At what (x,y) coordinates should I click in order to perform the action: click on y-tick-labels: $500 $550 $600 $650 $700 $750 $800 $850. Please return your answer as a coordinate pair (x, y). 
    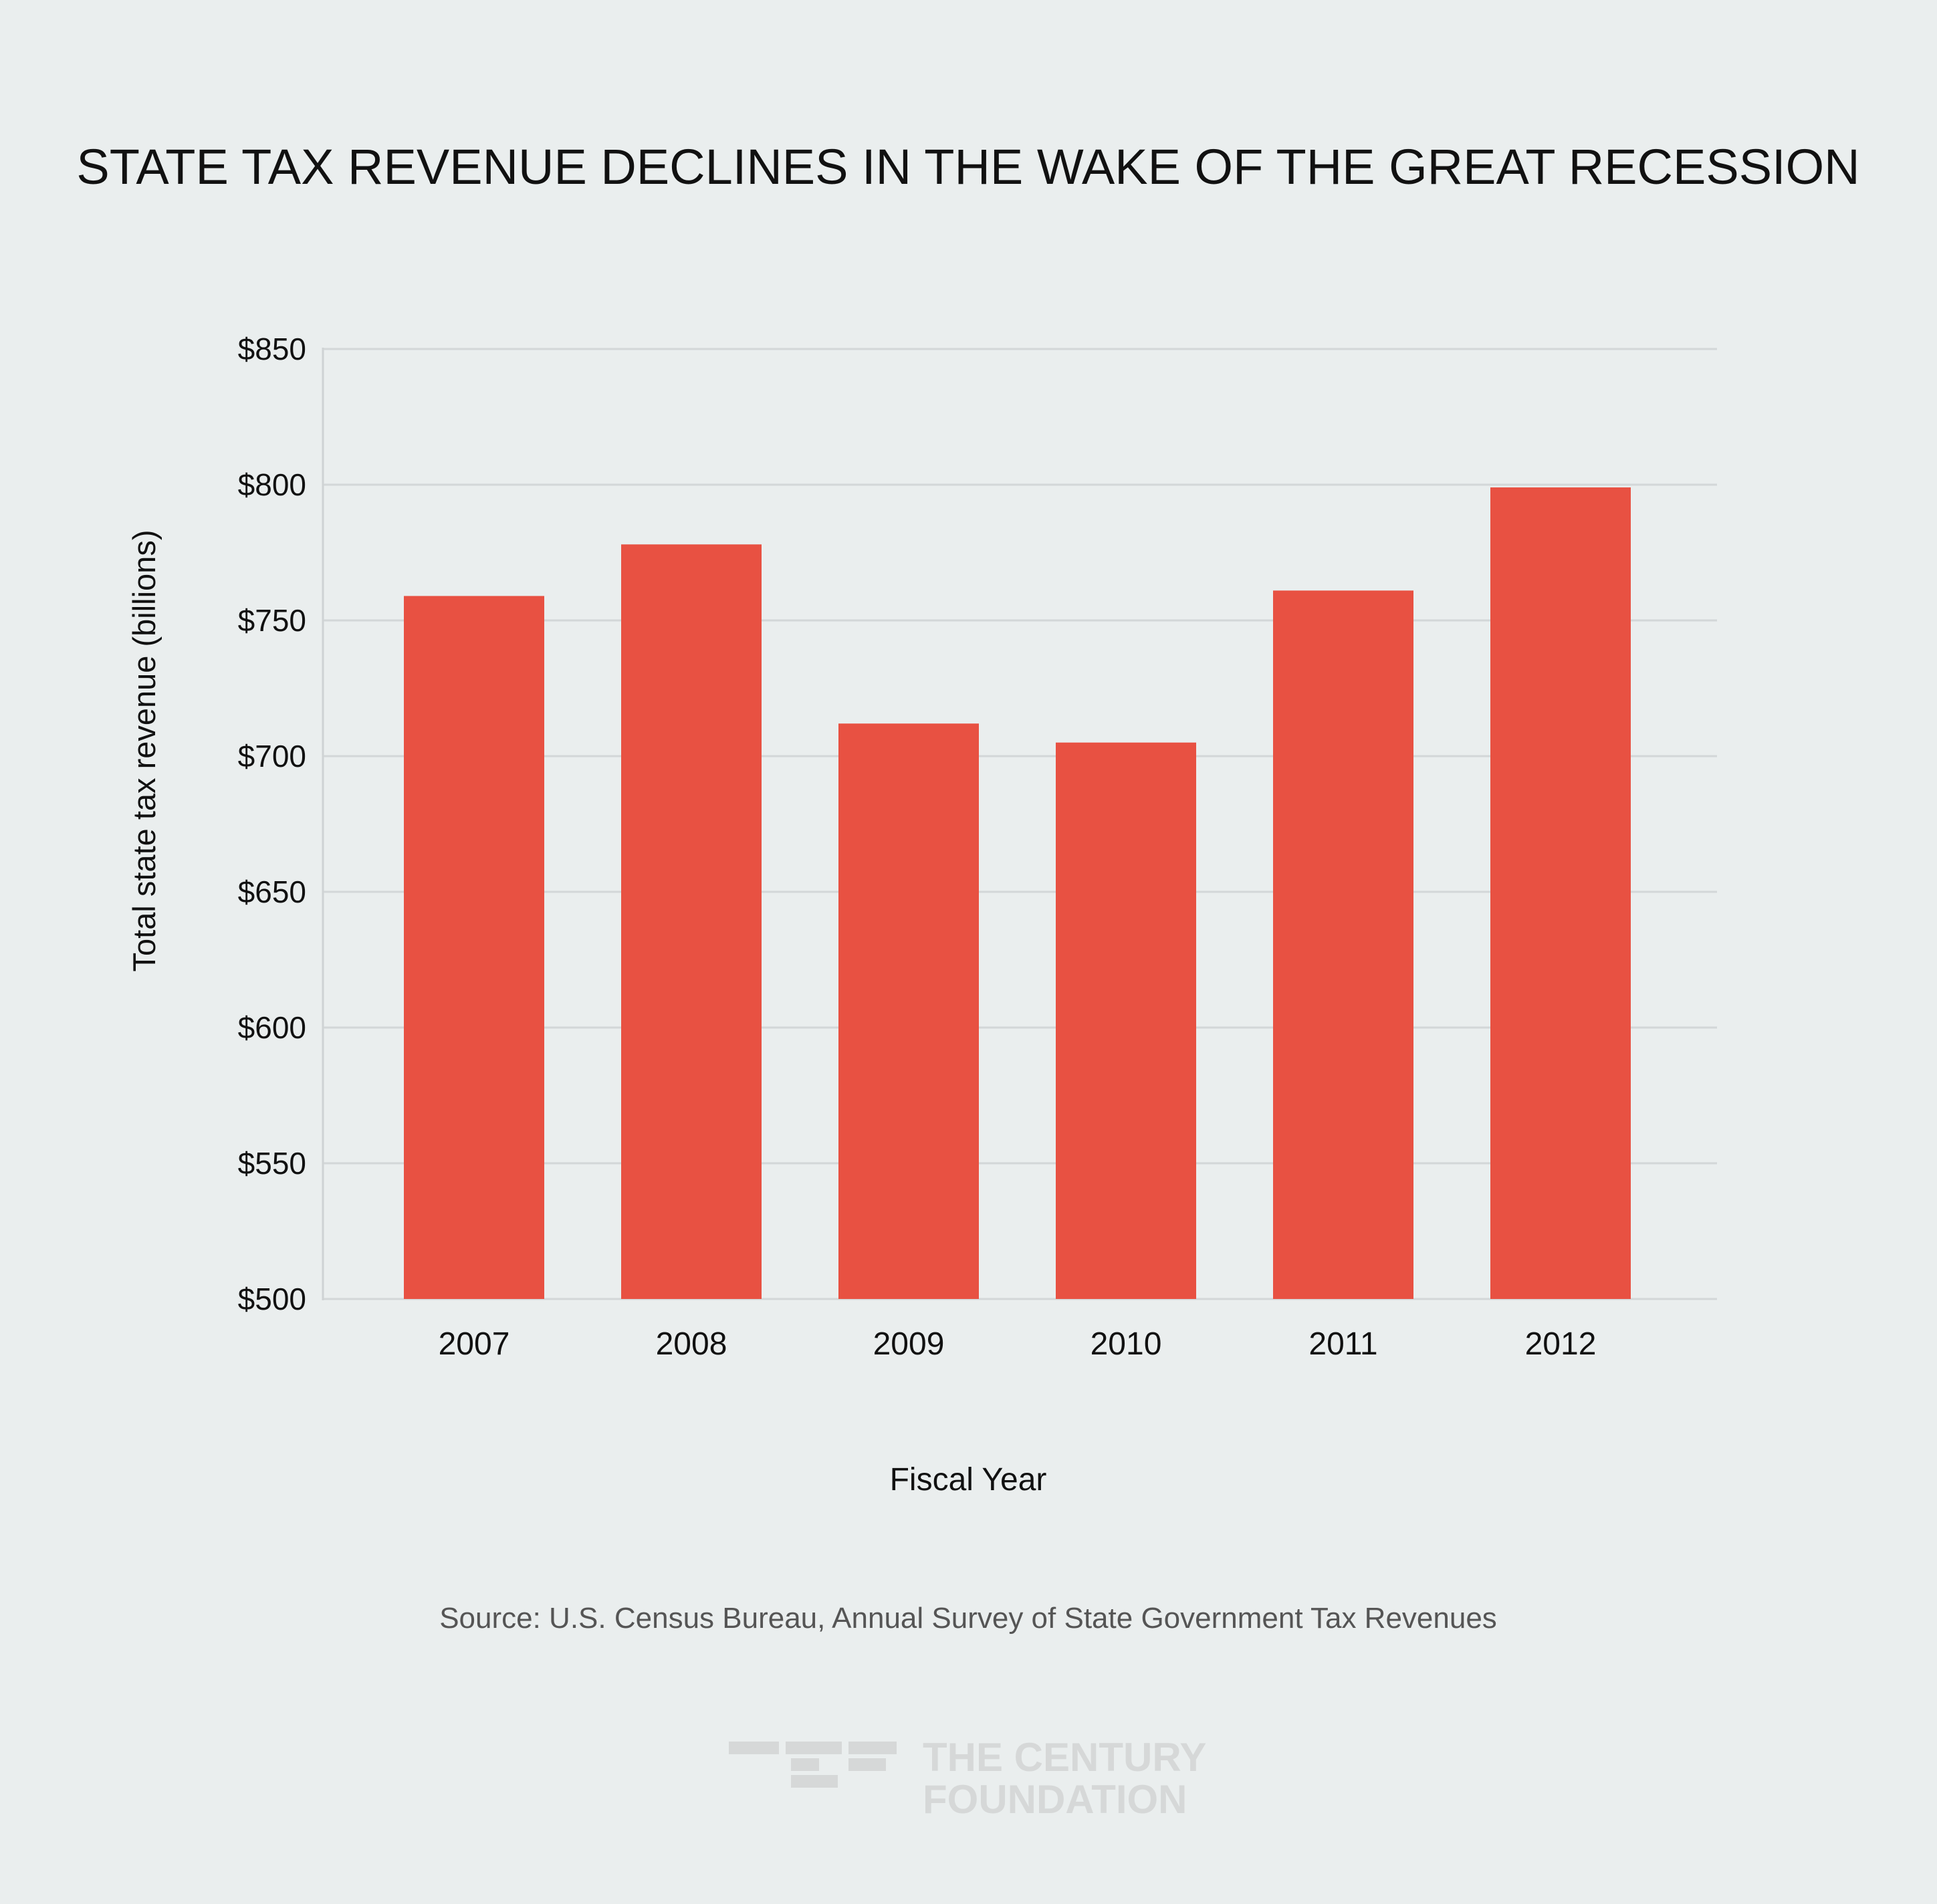
    Looking at the image, I should click on (272, 824).